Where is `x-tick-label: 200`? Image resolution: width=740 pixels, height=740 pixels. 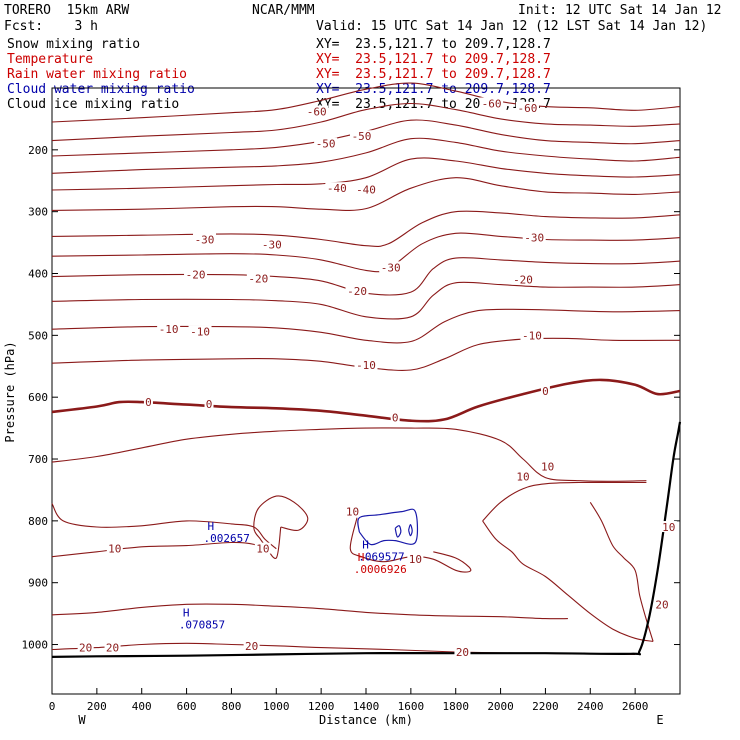 x-tick-label: 200 is located at coordinates (97, 706).